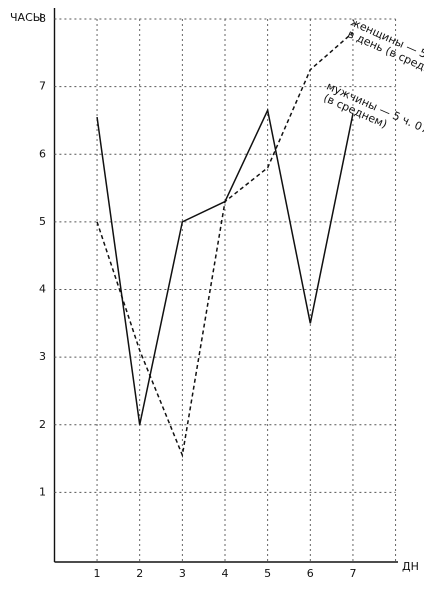  I want to click on y-tick-label: 3, so click(42, 356).